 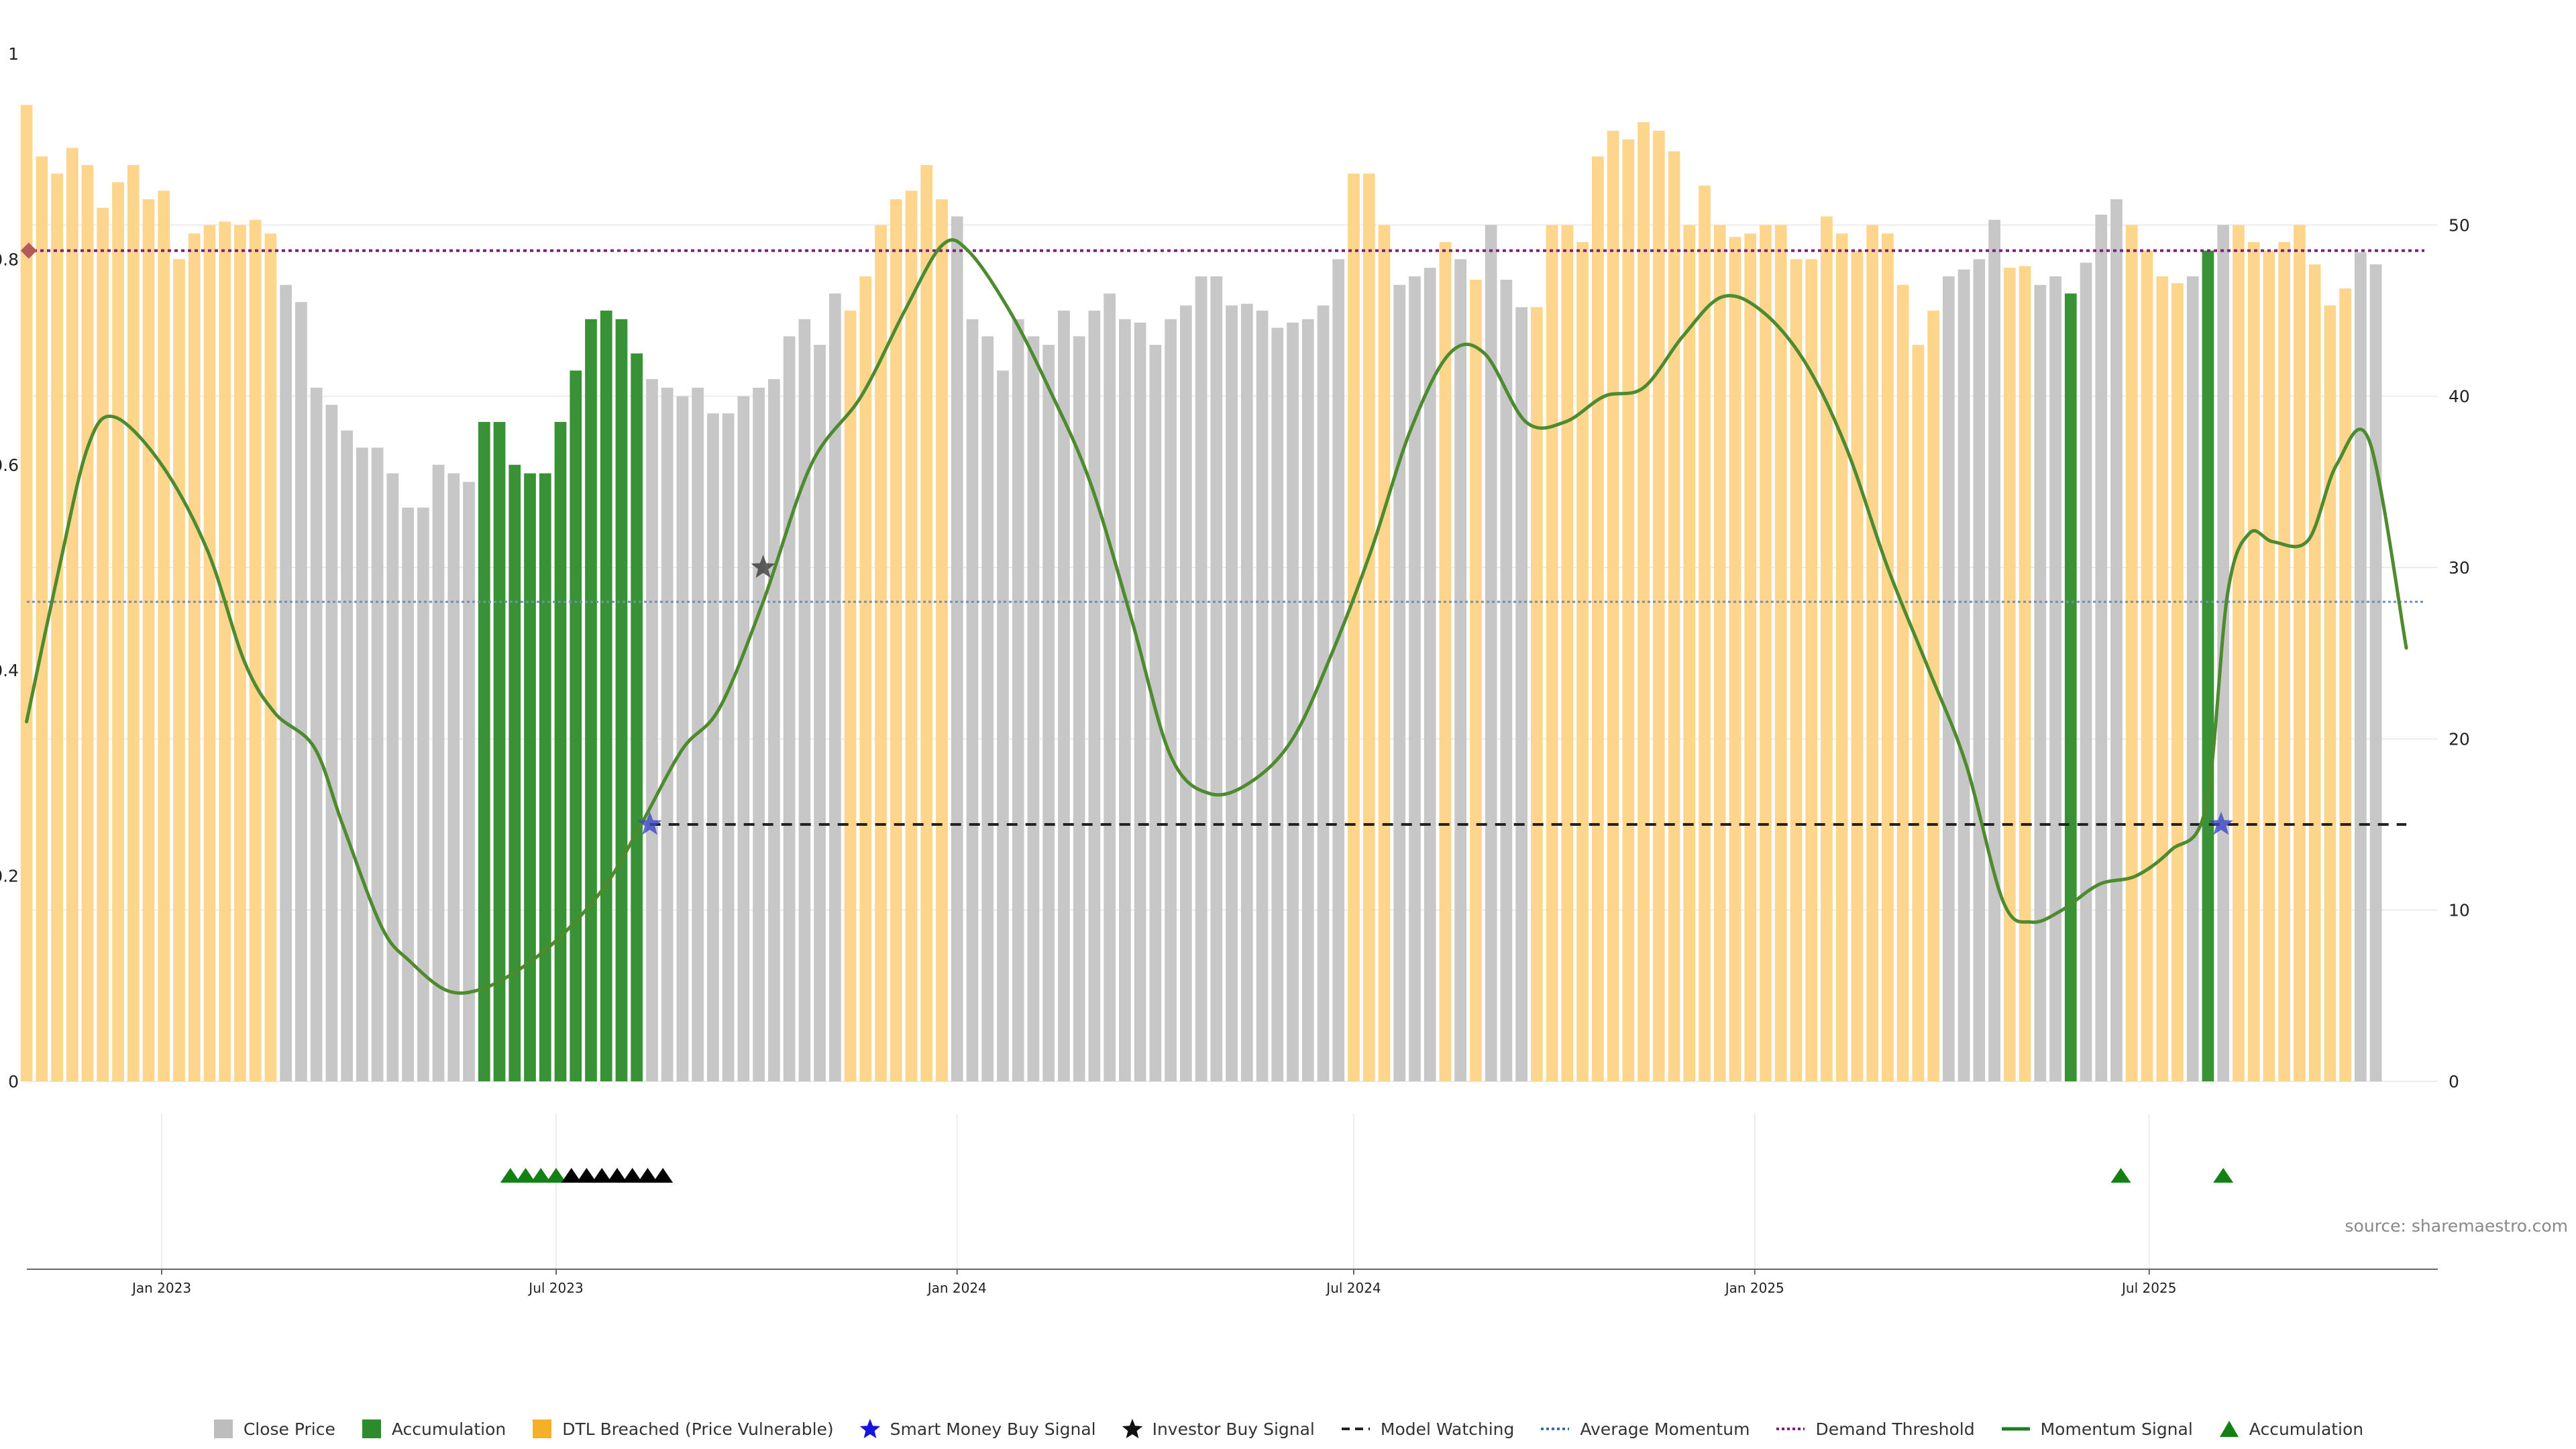 I want to click on line-icon, so click(x=2015, y=1429).